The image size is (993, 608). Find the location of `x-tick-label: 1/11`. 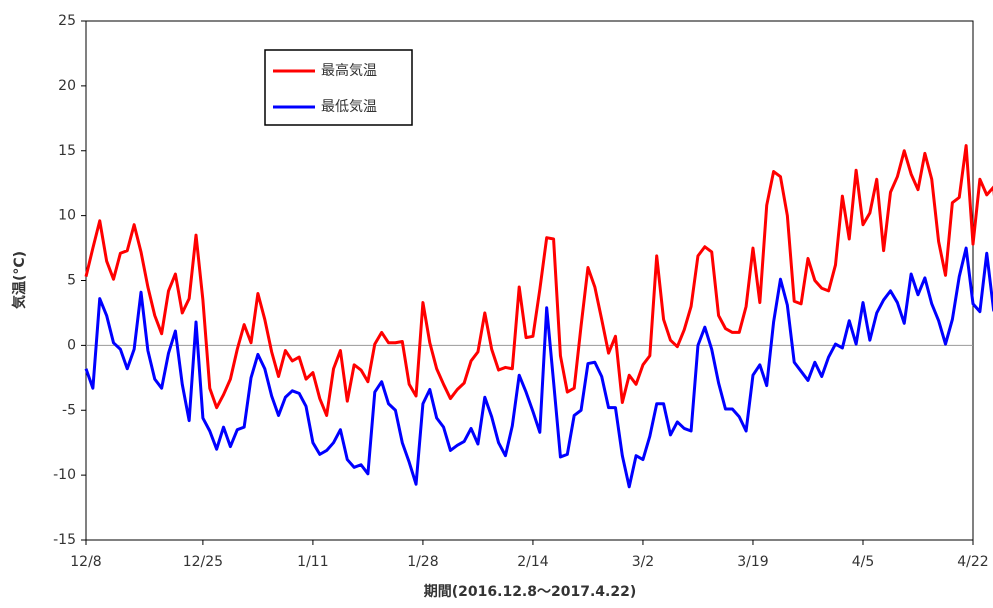

x-tick-label: 1/11 is located at coordinates (312, 562).